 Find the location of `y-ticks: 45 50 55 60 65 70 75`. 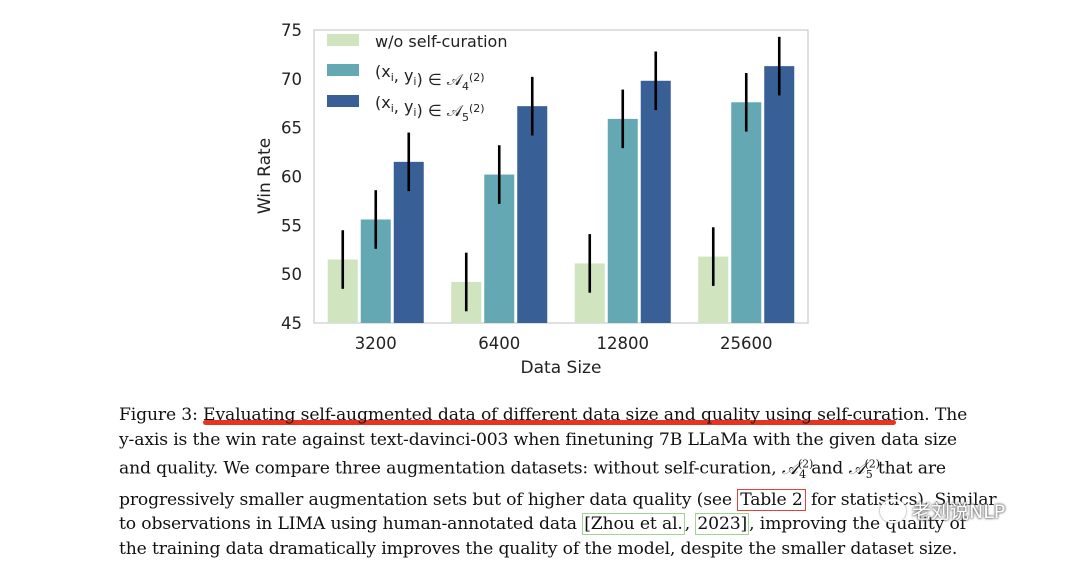

y-ticks: 45 50 55 60 65 70 75 is located at coordinates (291, 177).